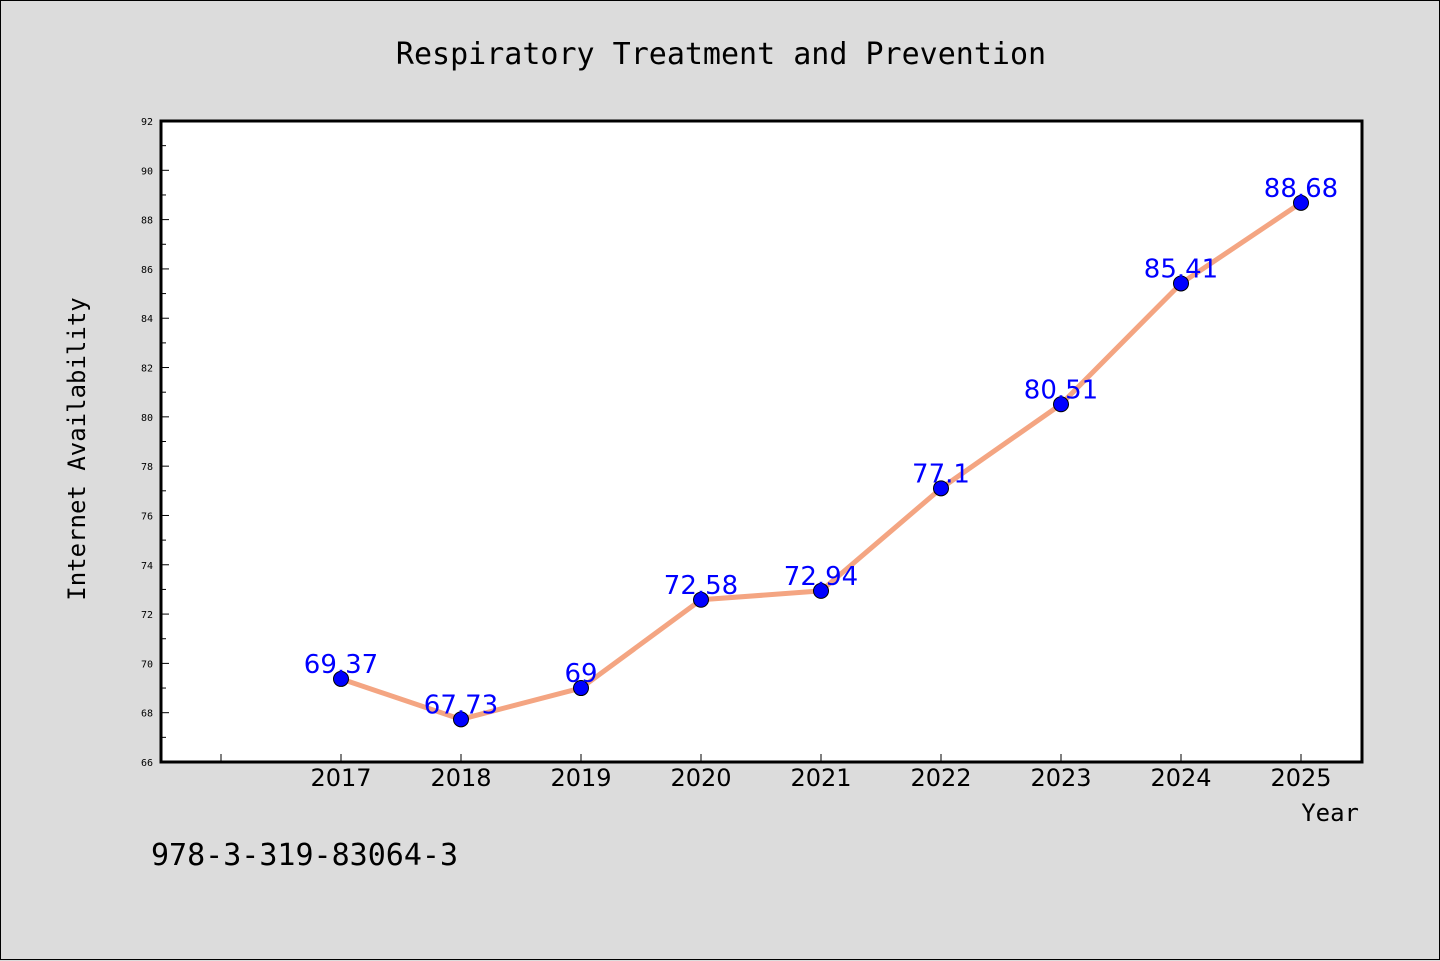 Image resolution: width=1440 pixels, height=961 pixels. What do you see at coordinates (147, 221) in the screenshot?
I see `y-tick-label: 88` at bounding box center [147, 221].